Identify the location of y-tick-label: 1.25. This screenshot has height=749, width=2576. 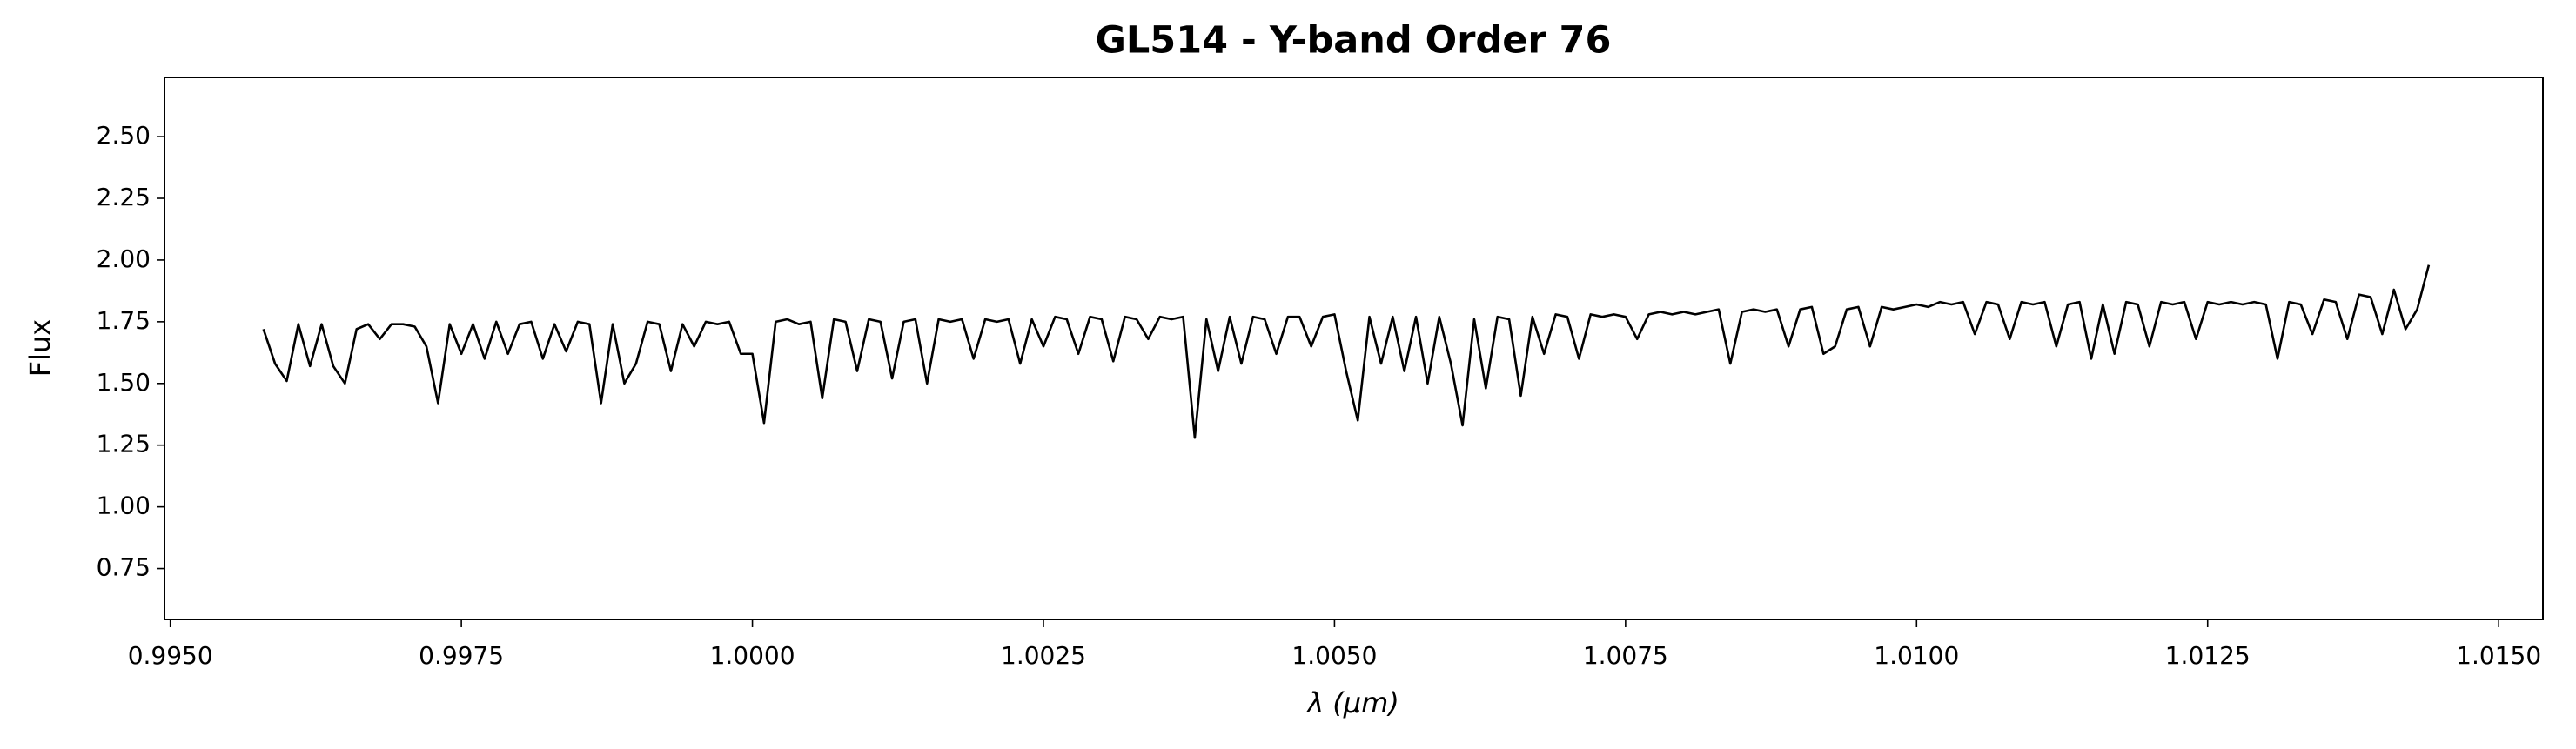
(124, 444).